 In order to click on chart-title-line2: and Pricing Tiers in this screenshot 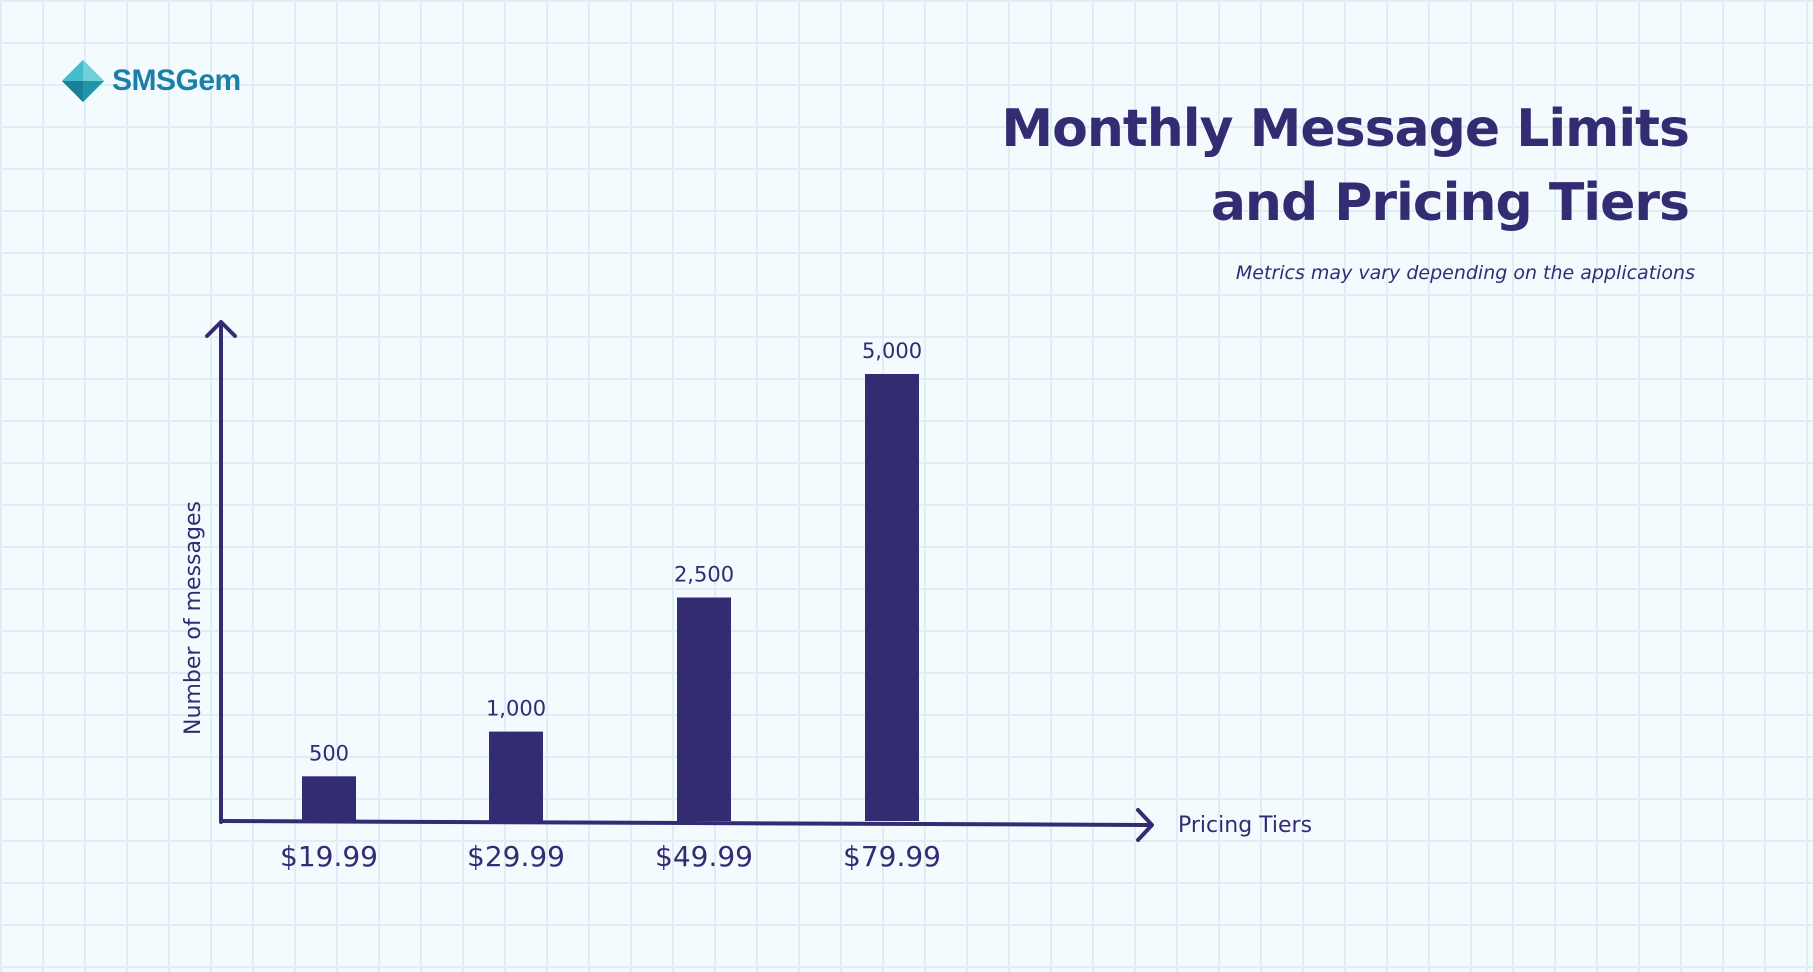, I will do `click(1450, 203)`.